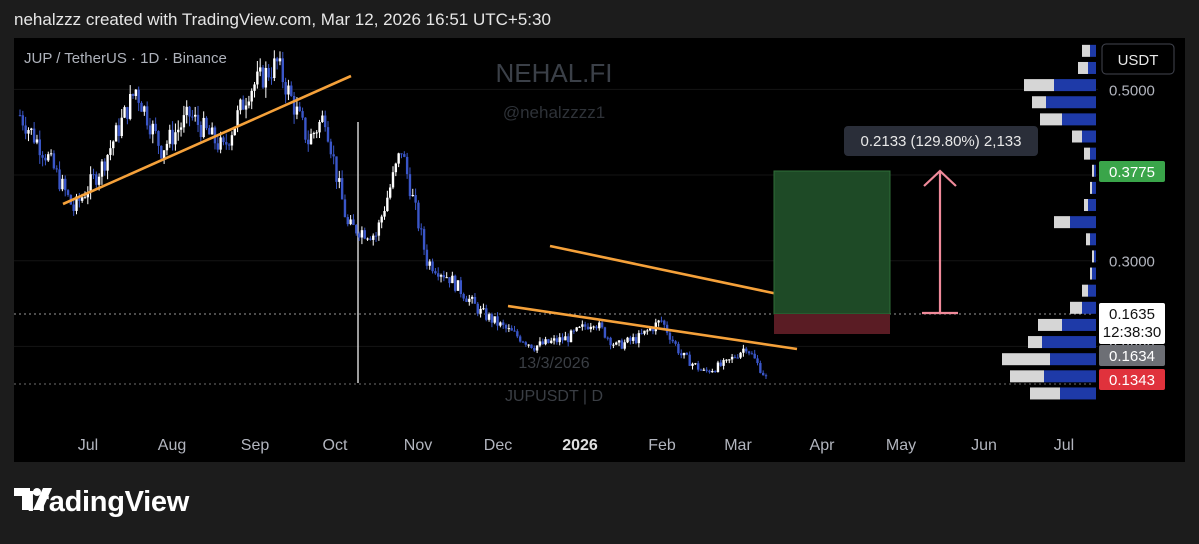 The height and width of the screenshot is (544, 1199). What do you see at coordinates (832, 324) in the screenshot?
I see `long-stop-zone` at bounding box center [832, 324].